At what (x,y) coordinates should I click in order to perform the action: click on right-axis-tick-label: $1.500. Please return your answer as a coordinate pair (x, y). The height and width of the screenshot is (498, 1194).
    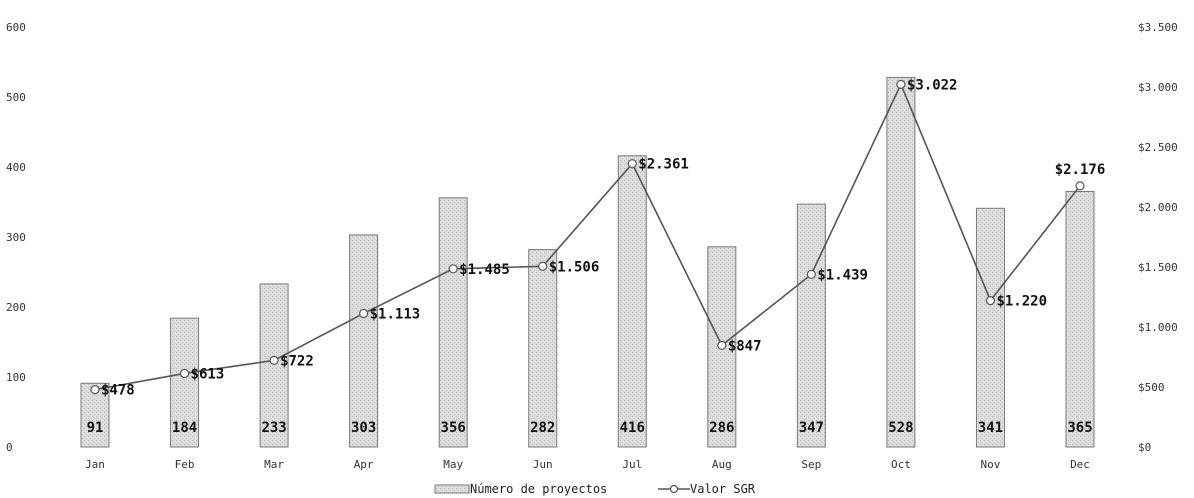
    Looking at the image, I should click on (1158, 267).